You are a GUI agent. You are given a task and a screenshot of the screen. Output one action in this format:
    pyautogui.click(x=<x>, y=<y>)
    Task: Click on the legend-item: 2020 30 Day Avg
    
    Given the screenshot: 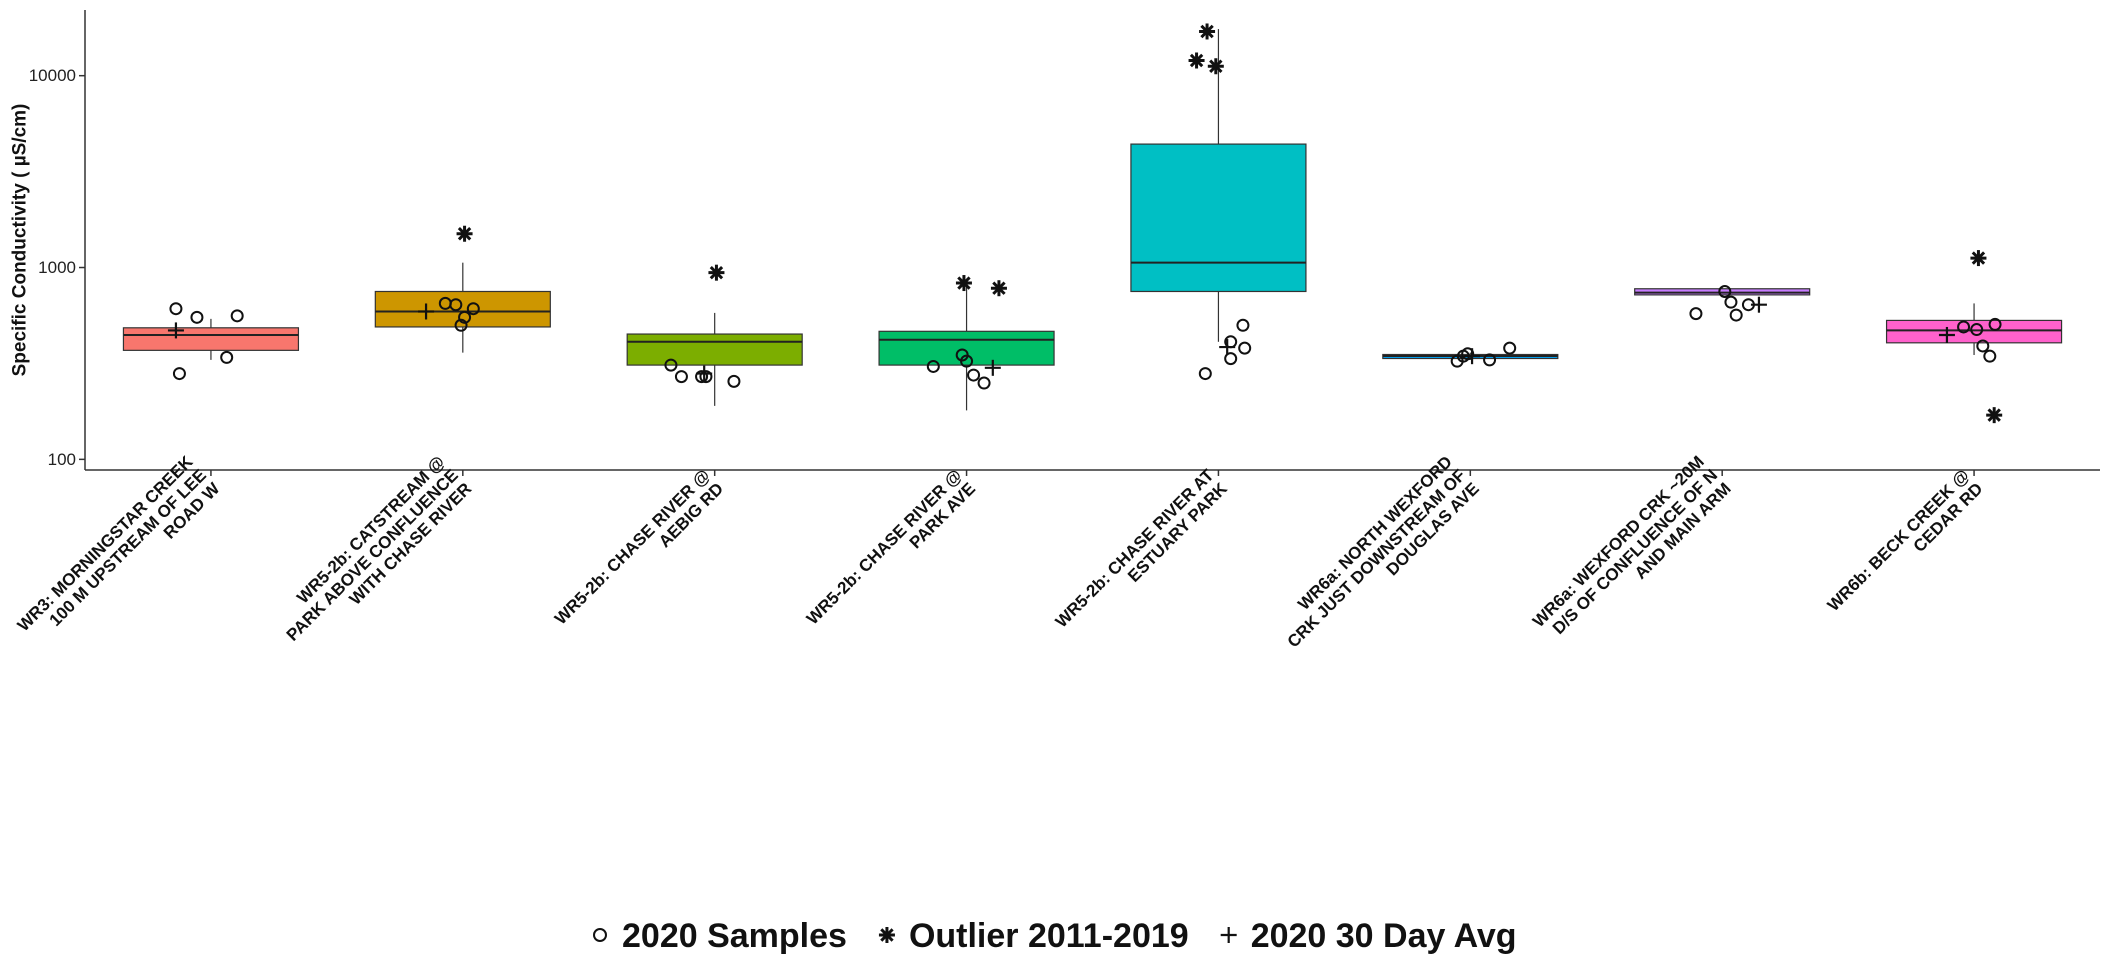 What is the action you would take?
    pyautogui.click(x=1368, y=936)
    